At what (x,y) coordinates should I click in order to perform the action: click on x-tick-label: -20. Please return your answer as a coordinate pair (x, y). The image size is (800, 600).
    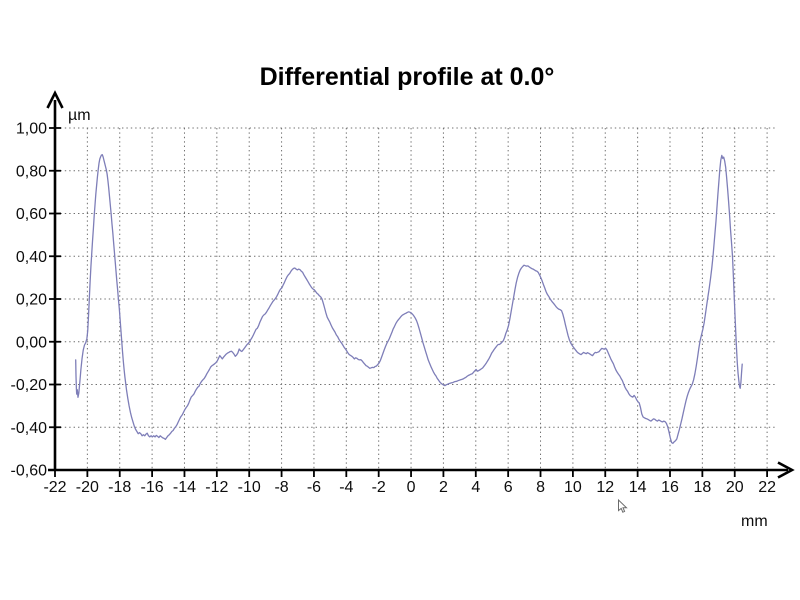
    Looking at the image, I should click on (87, 487).